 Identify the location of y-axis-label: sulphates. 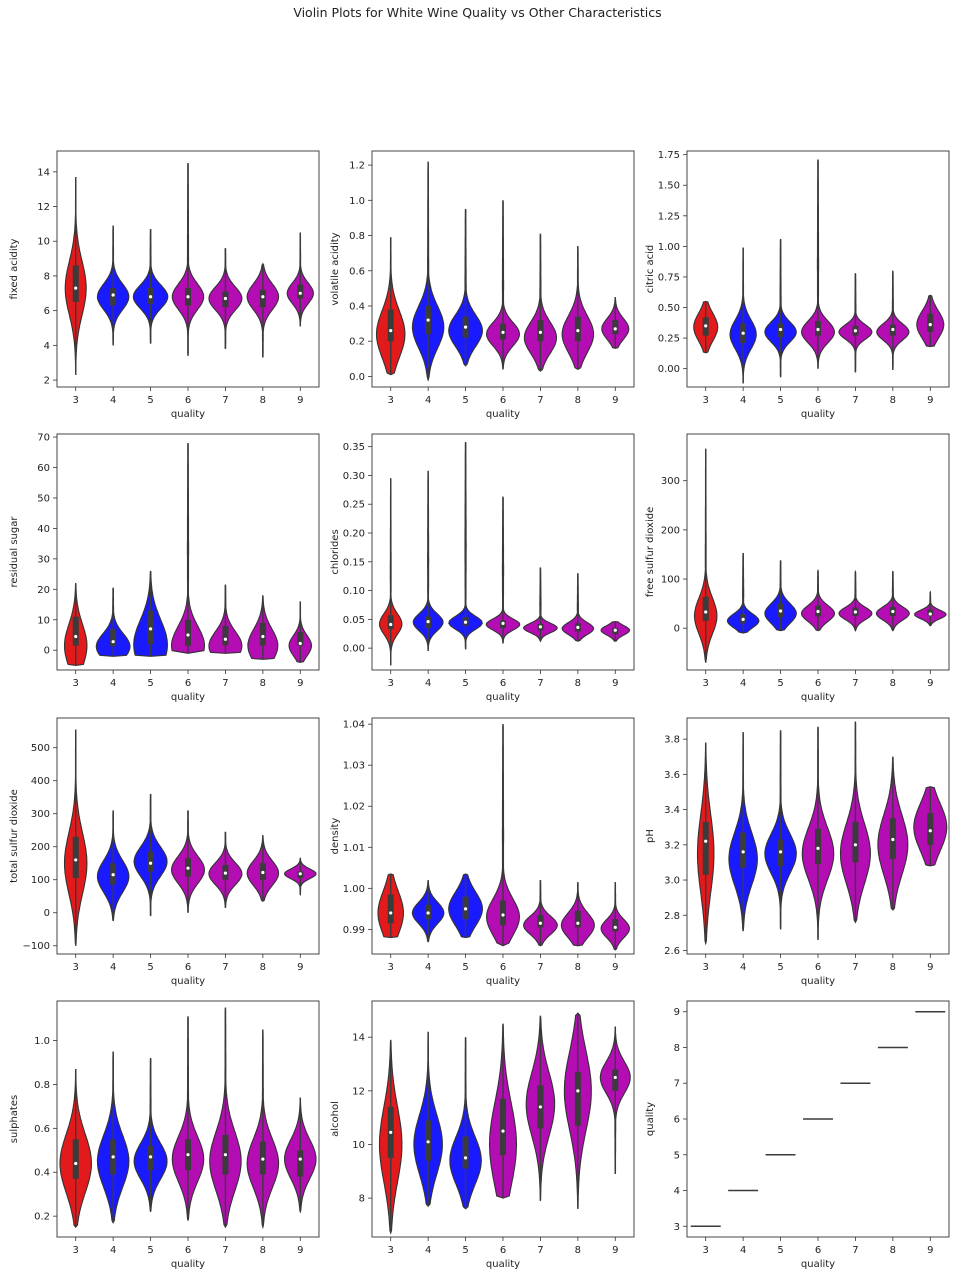
(14, 1119).